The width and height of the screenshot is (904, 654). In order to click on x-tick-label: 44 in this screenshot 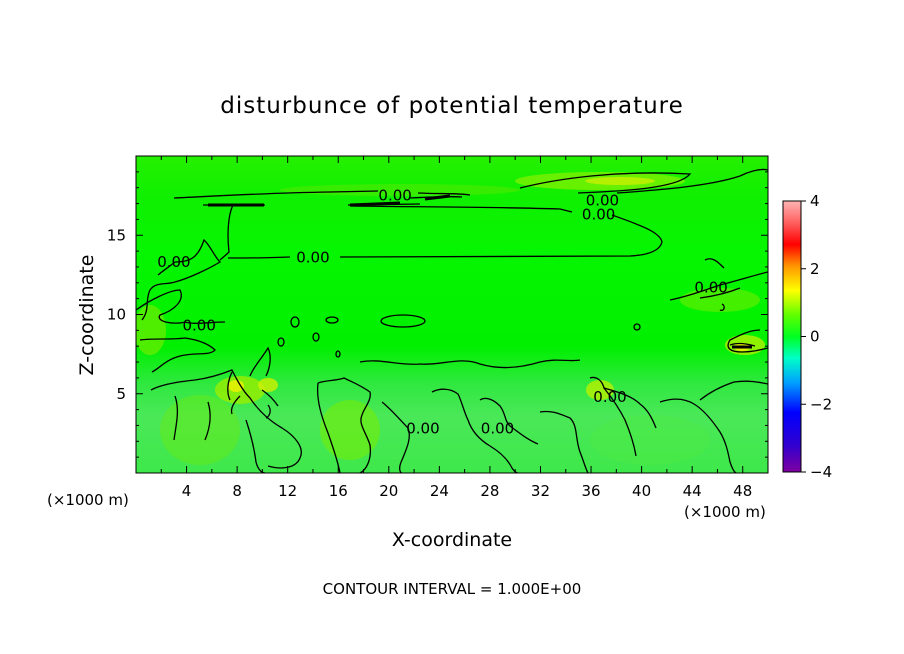, I will do `click(692, 491)`.